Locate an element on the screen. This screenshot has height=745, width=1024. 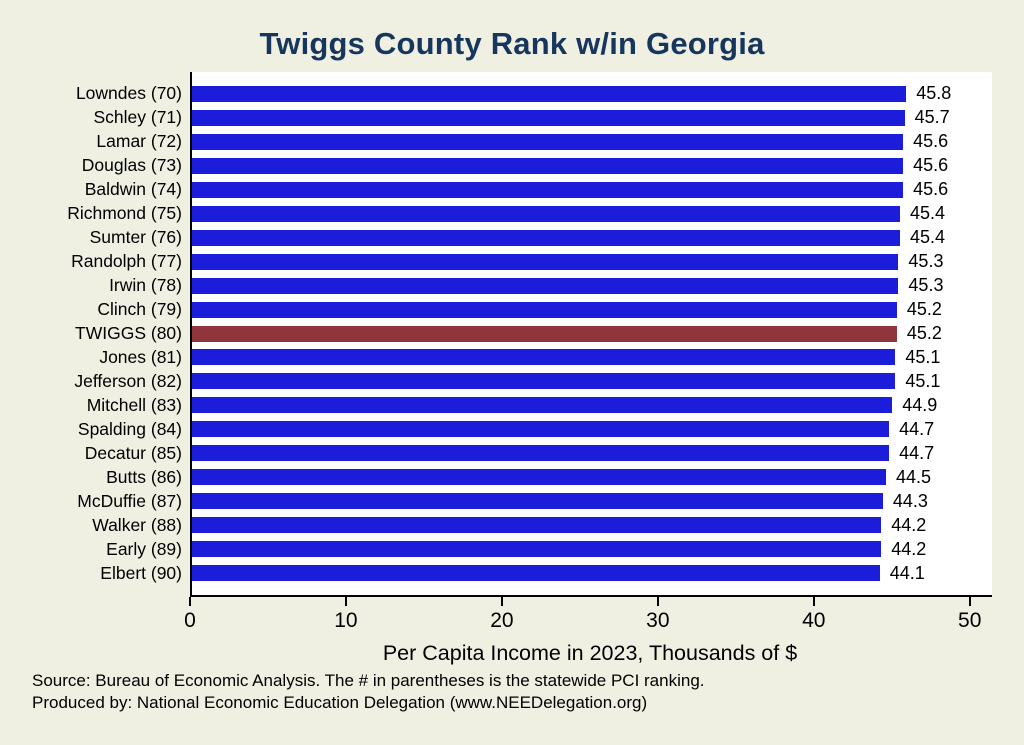
category-label: McDuffie (87) is located at coordinates (129, 500).